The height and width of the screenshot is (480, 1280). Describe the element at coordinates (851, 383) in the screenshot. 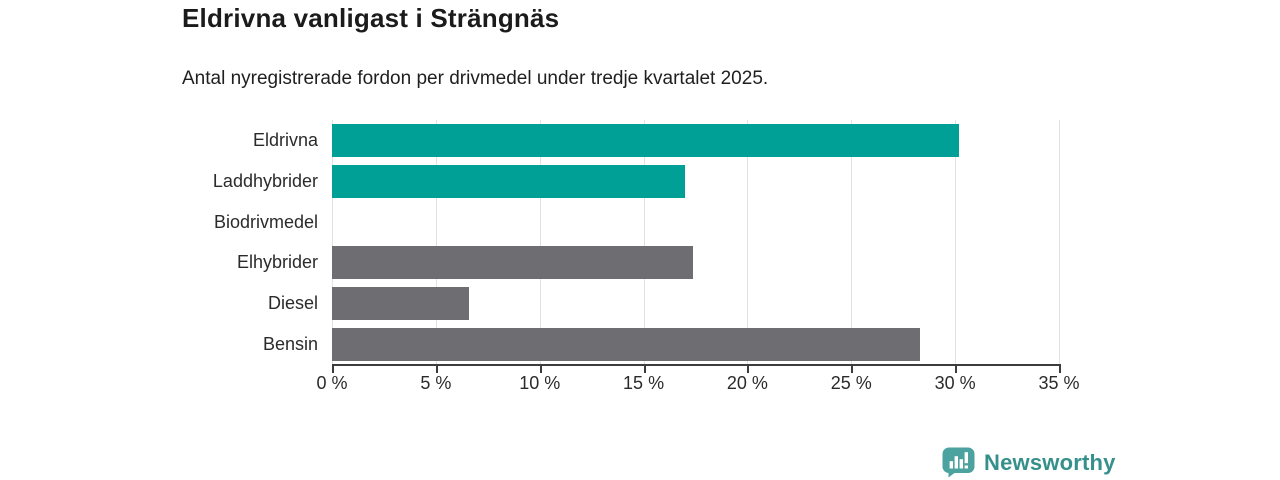

I see `x-axis-tick-label: 25 %` at that location.